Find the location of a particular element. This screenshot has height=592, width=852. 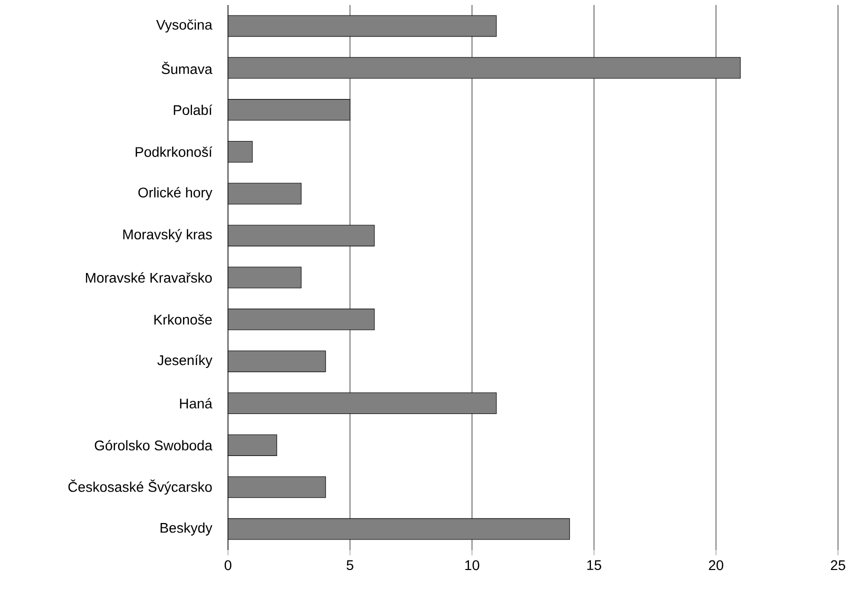

x-tick-label: 5 is located at coordinates (350, 565).